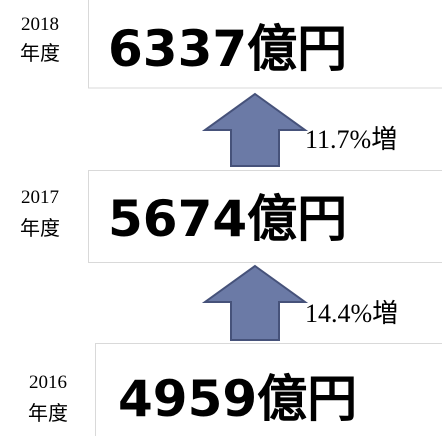 The width and height of the screenshot is (442, 436). What do you see at coordinates (351, 139) in the screenshot?
I see `growth-label: 11.7%増` at bounding box center [351, 139].